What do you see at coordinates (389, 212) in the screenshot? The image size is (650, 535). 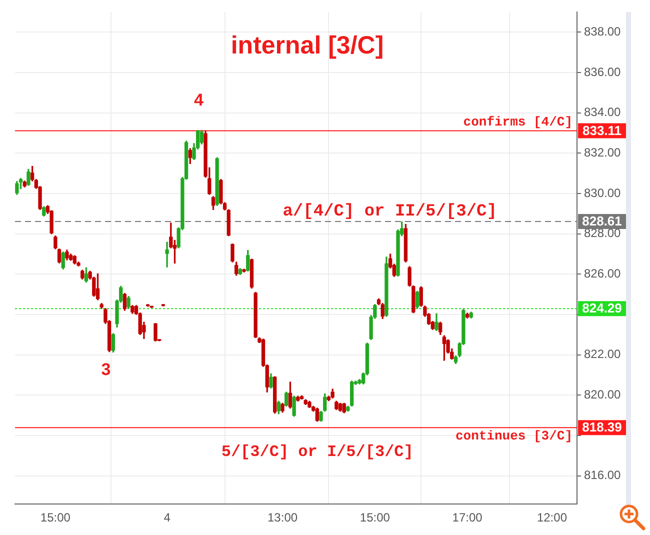 I see `ref-line-label: a/[4/C] or II/5/[3/C]` at bounding box center [389, 212].